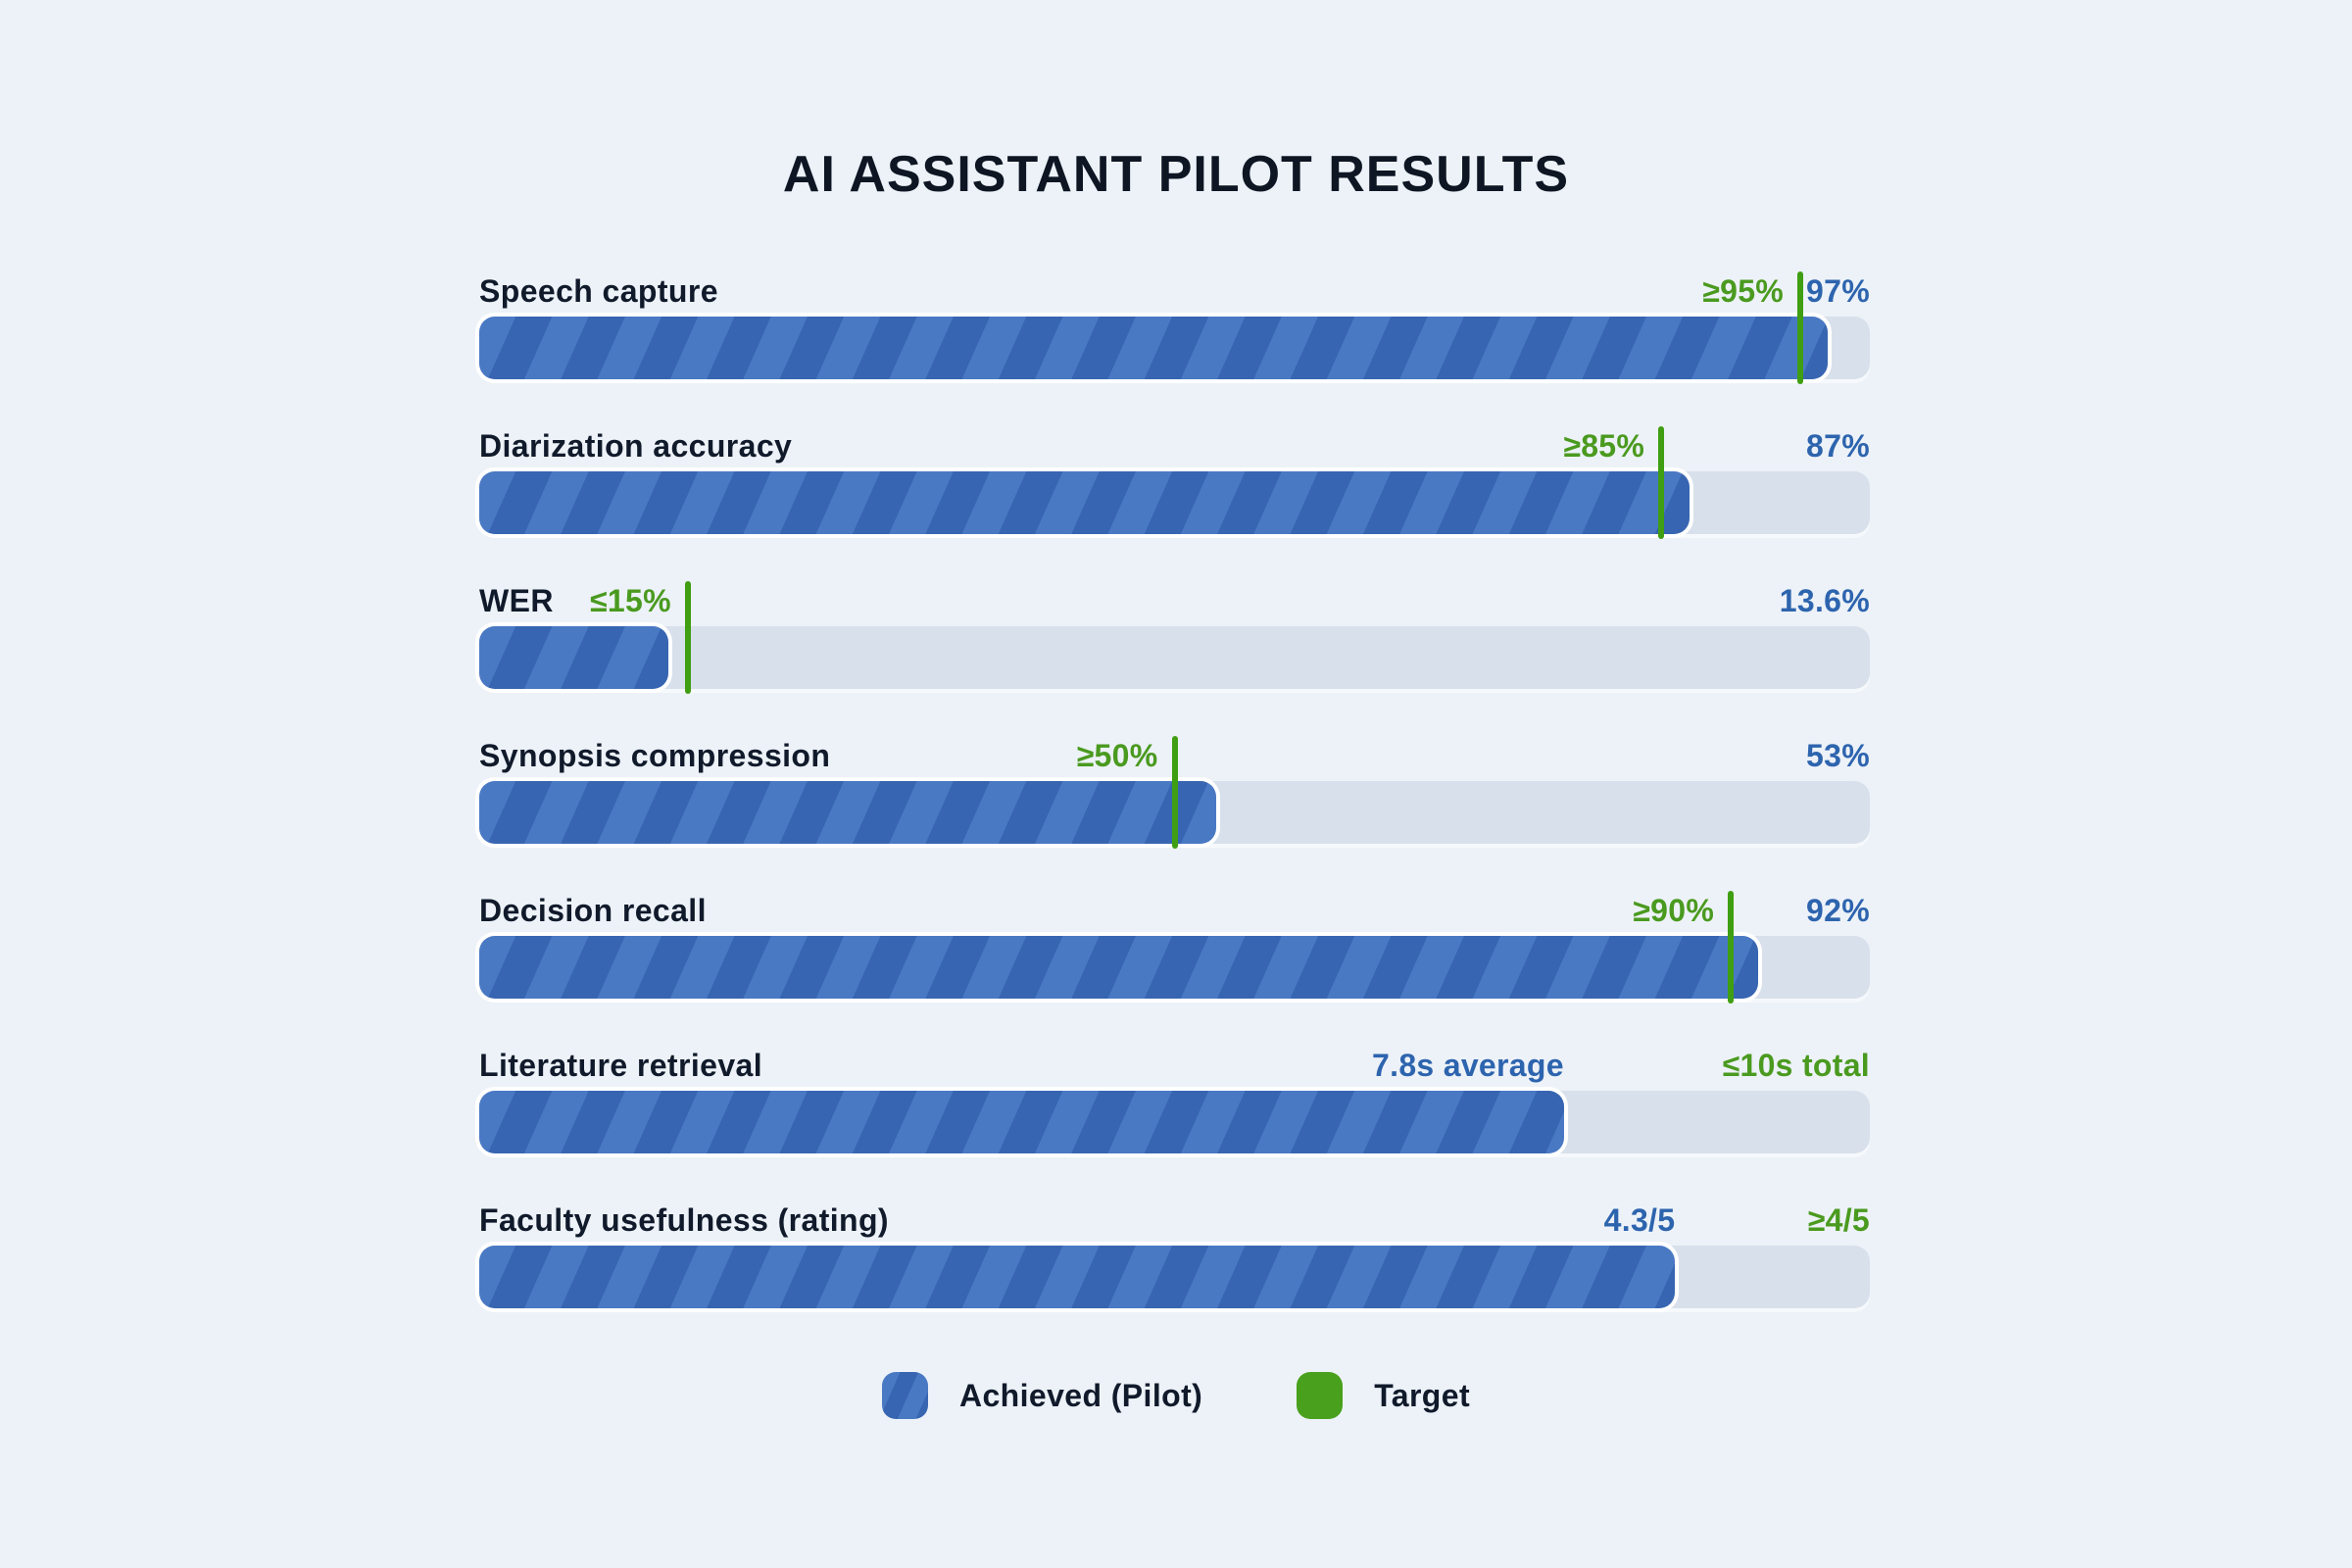 The width and height of the screenshot is (2352, 1568). What do you see at coordinates (593, 910) in the screenshot?
I see `metric-label: Decision recall` at bounding box center [593, 910].